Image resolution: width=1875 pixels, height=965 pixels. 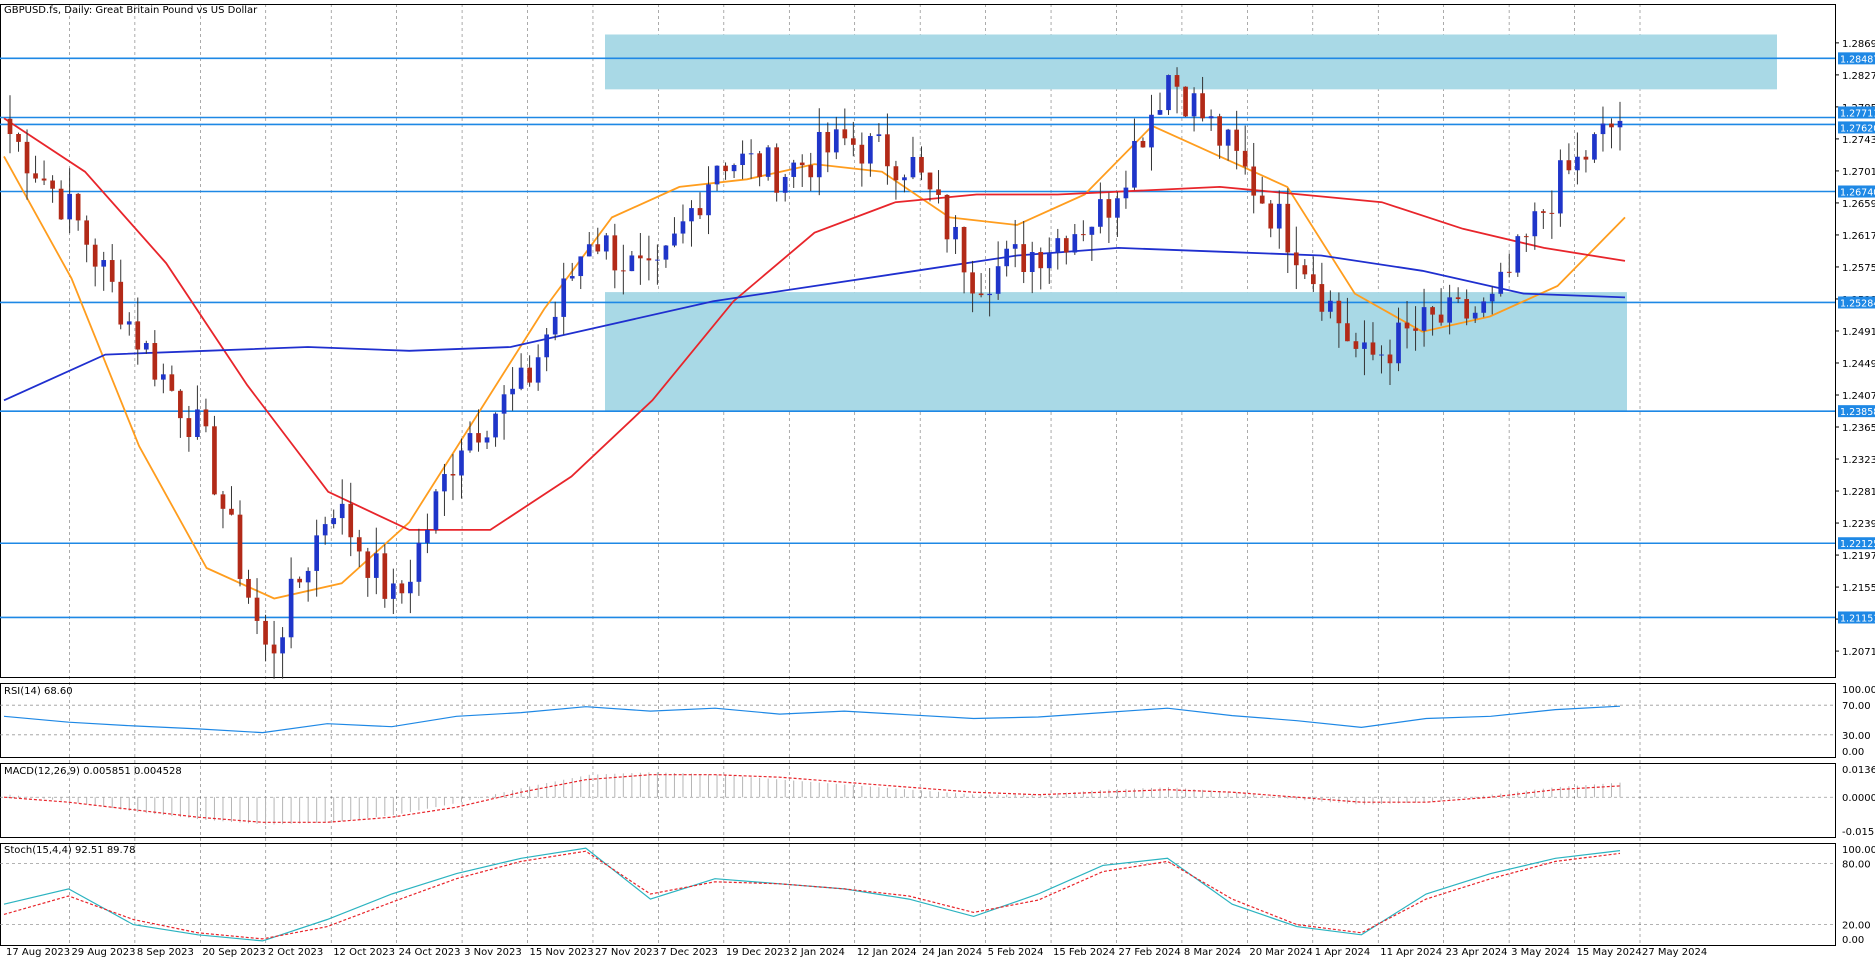 What do you see at coordinates (295, 952) in the screenshot?
I see `date-label: 2 Oct 2023` at bounding box center [295, 952].